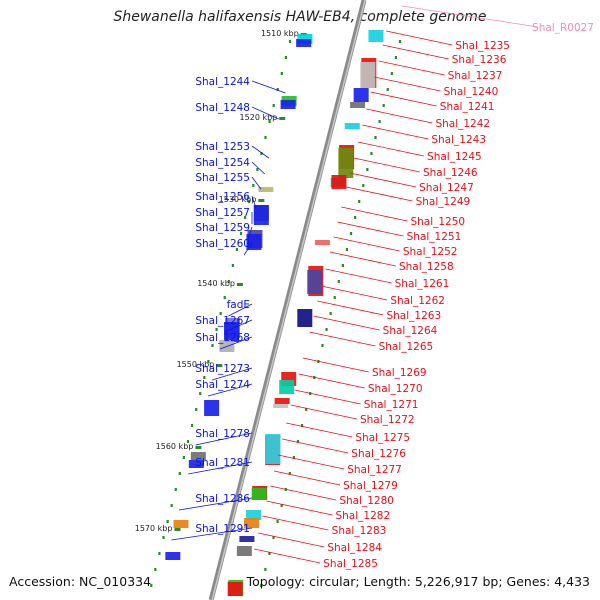  I want to click on accession-text: Accession: NC_010334, so click(80, 581).